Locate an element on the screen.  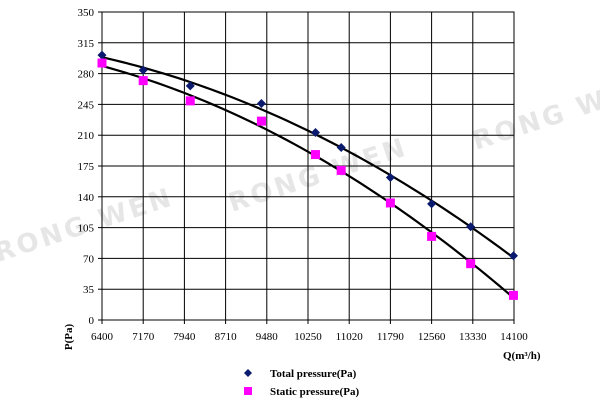
x-tick-label: 13330 is located at coordinates (473, 337).